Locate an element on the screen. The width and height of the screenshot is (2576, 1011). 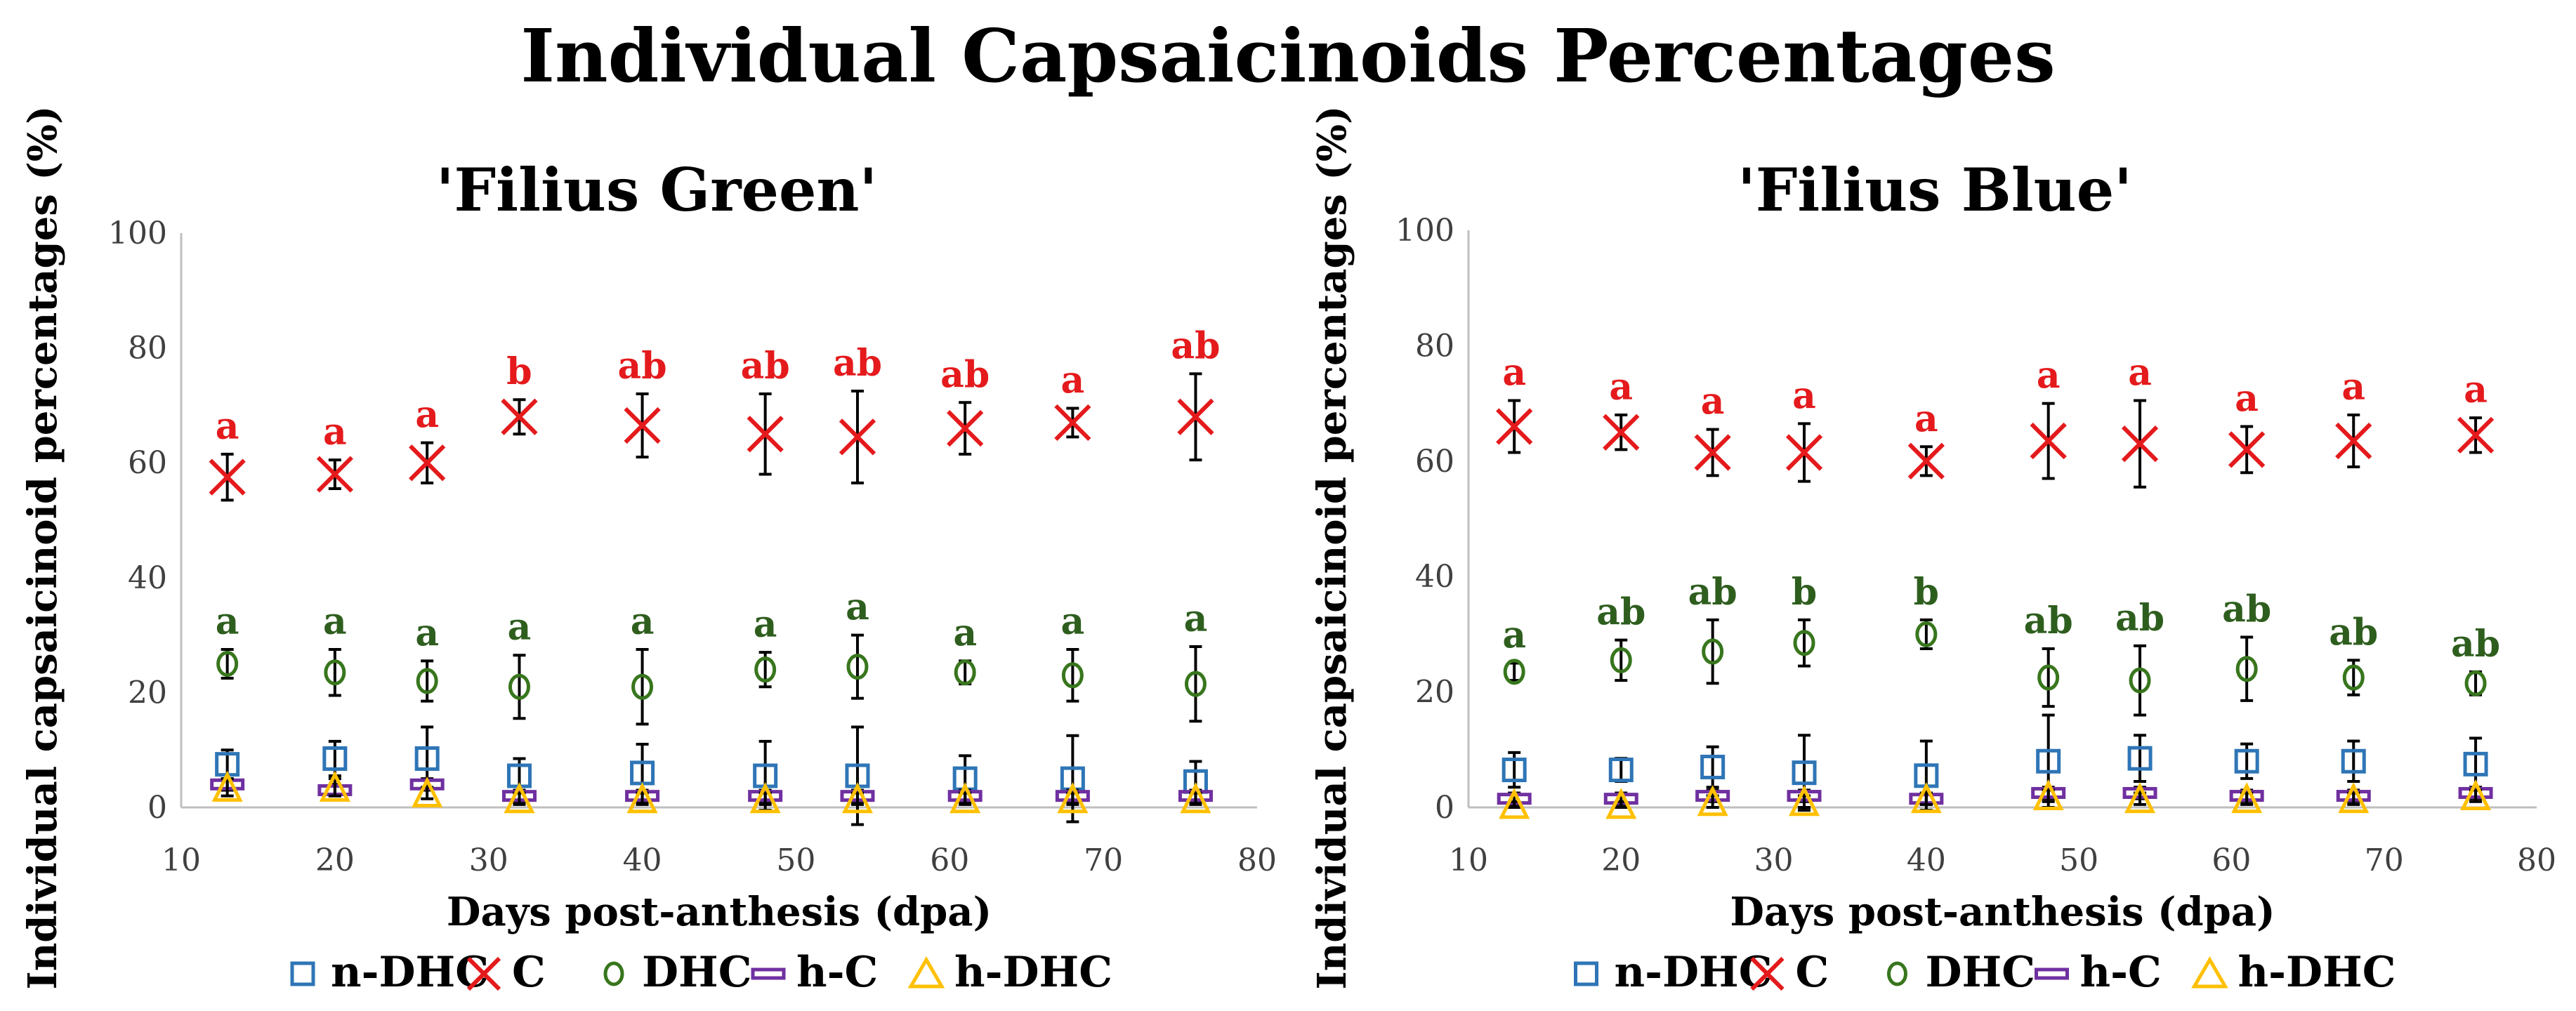
x-tick-label: 30 is located at coordinates (488, 860).